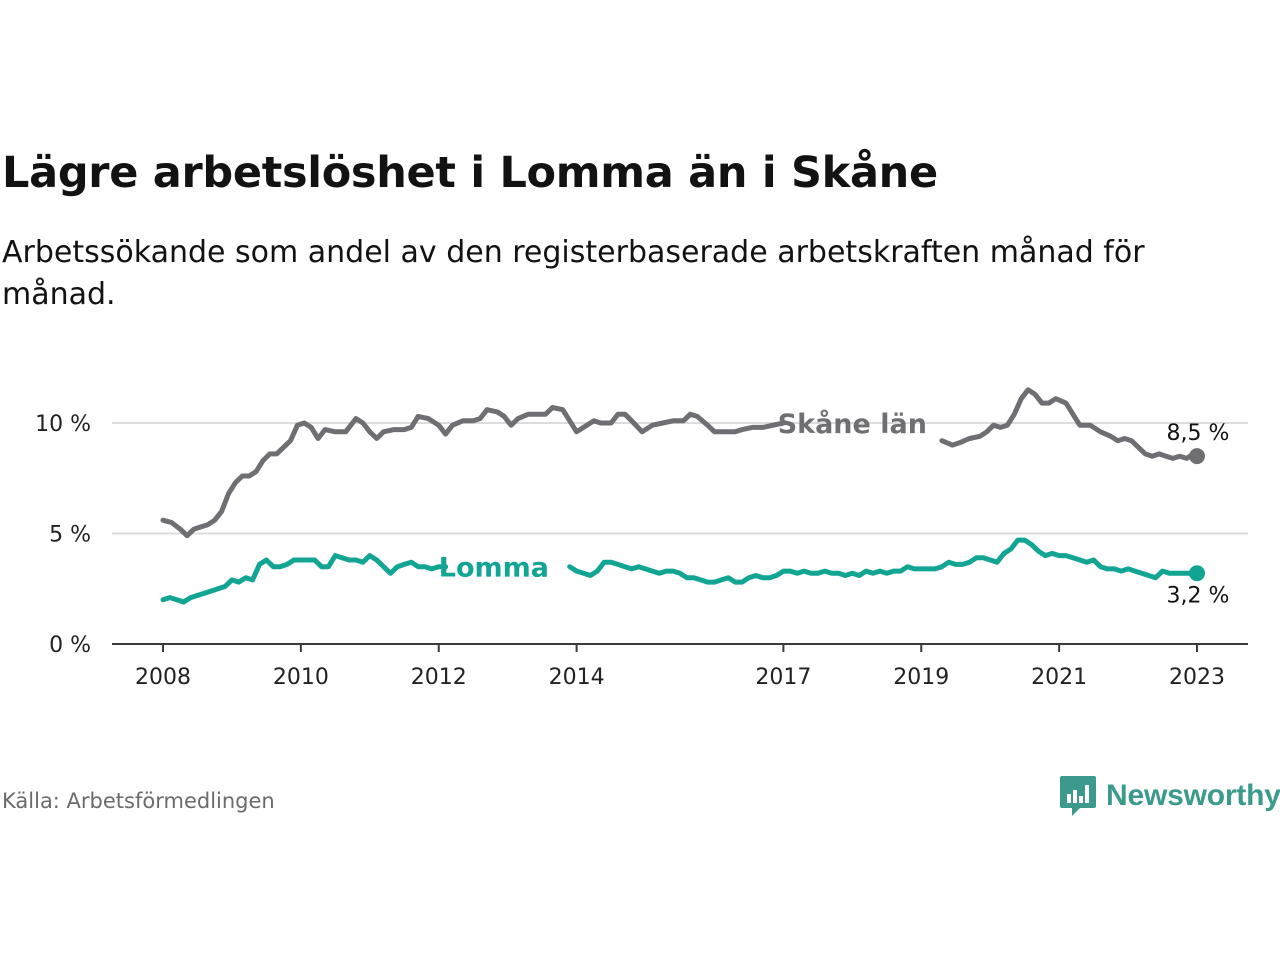  What do you see at coordinates (1197, 677) in the screenshot?
I see `x-tick-label: 2023` at bounding box center [1197, 677].